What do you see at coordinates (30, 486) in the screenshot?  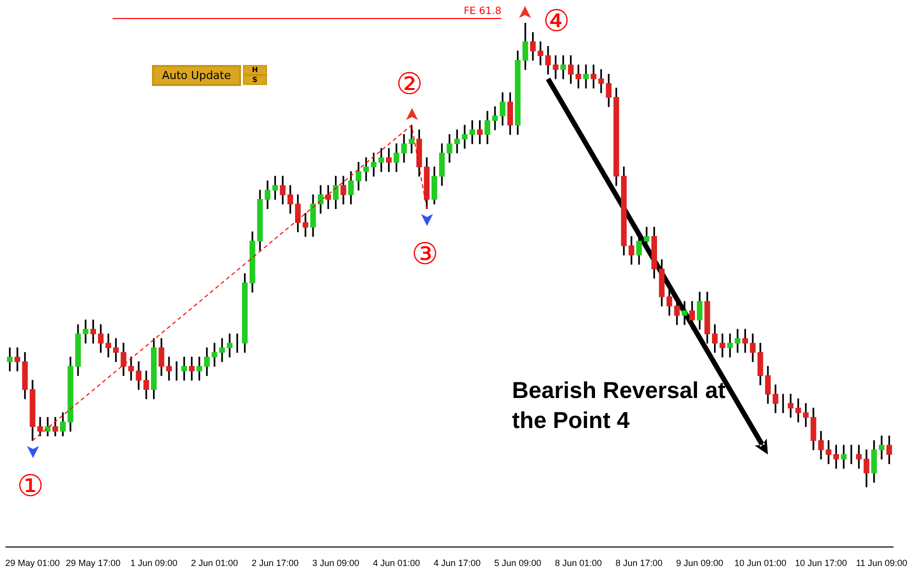 I see `annotation: ①` at bounding box center [30, 486].